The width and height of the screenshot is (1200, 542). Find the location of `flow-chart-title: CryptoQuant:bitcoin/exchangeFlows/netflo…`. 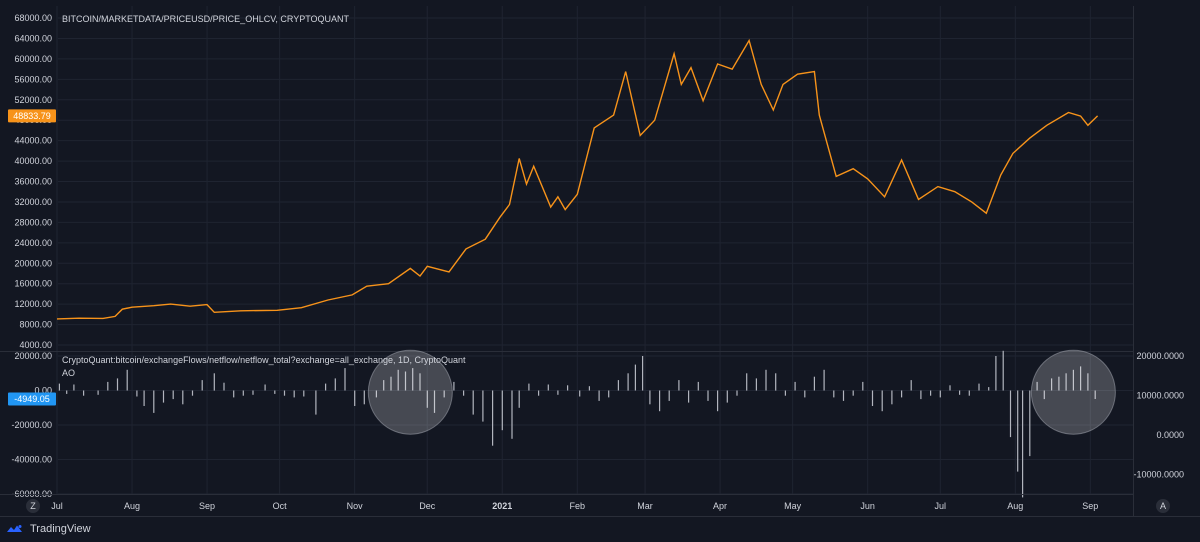

flow-chart-title: CryptoQuant:bitcoin/exchangeFlows/netflo… is located at coordinates (264, 360).